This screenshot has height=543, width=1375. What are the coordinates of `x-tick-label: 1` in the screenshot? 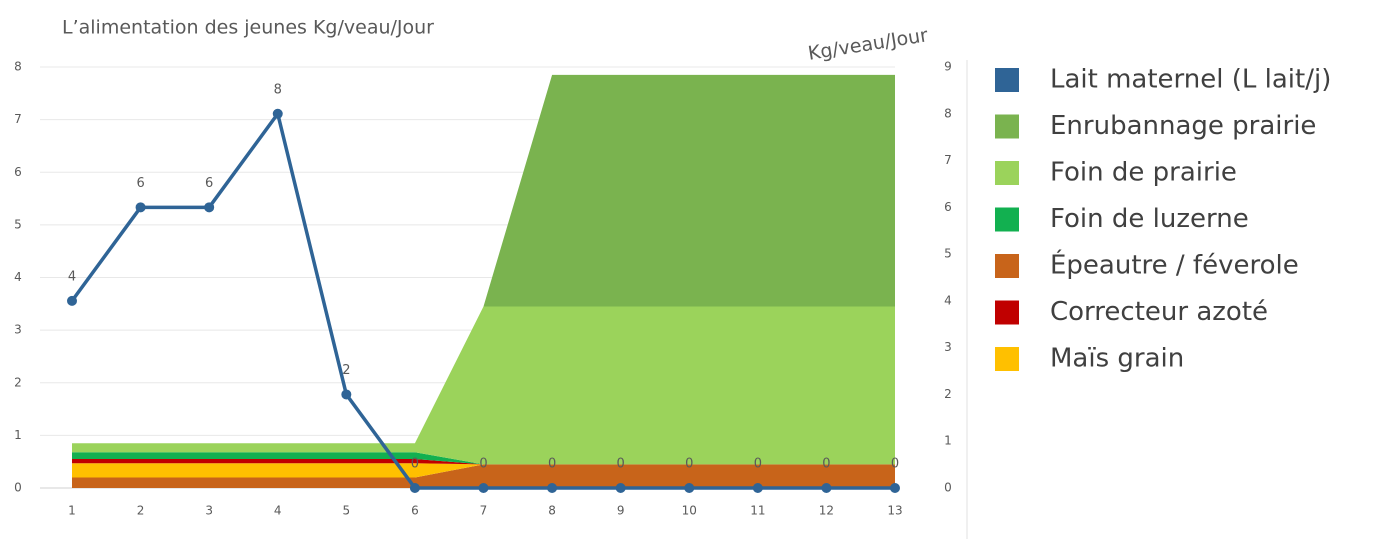 It's located at (72, 511).